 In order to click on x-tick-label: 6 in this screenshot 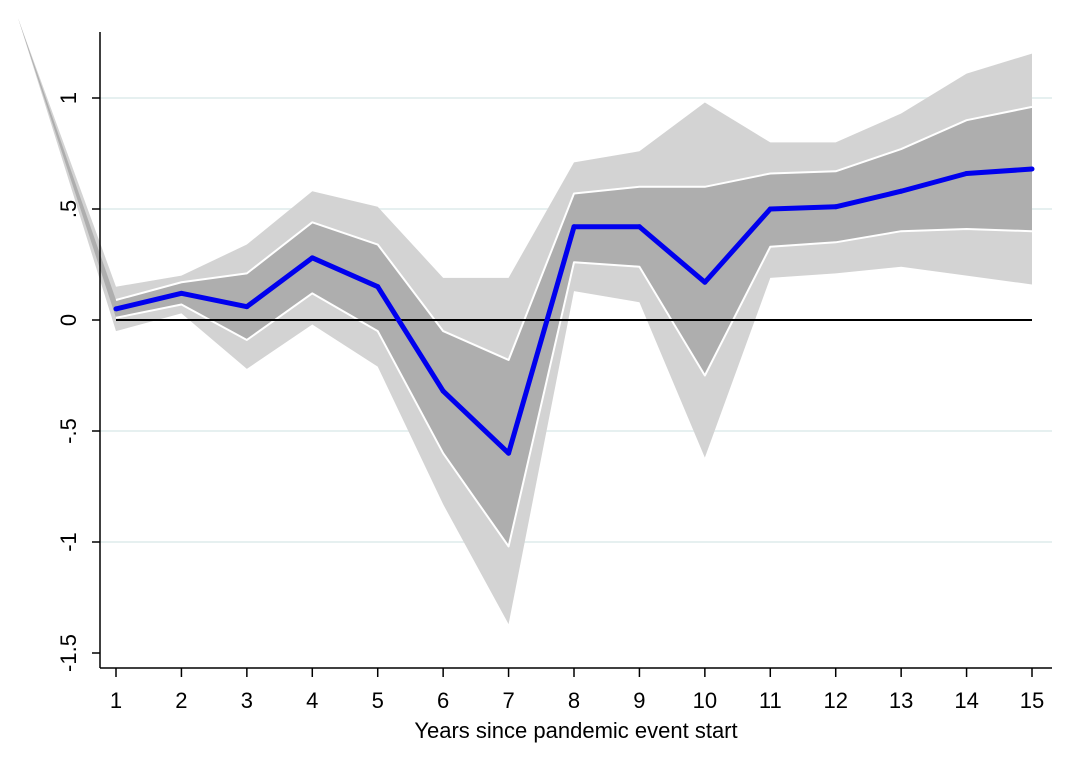, I will do `click(443, 700)`.